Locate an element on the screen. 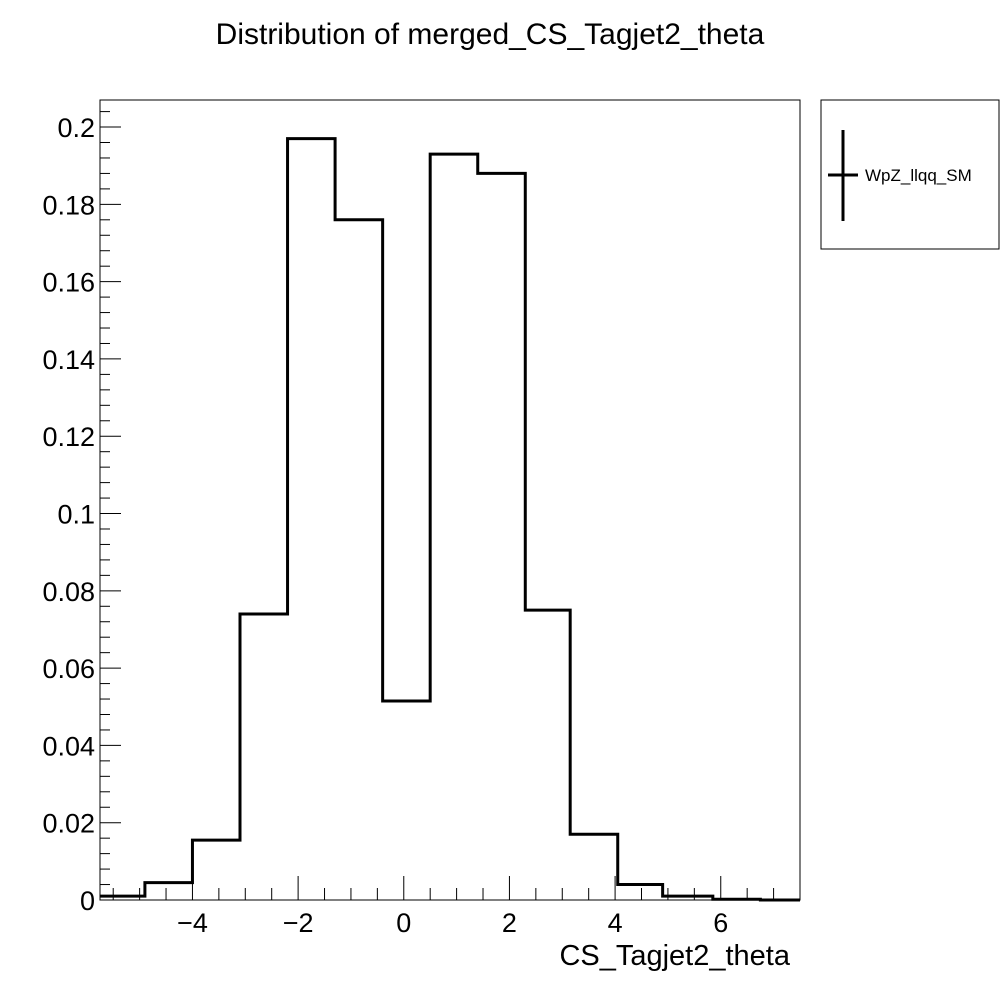  y-axis: 0 0.02 0.04 0.06 0.08 0.1 0.12 0.14 0.16 0.18 0.2 is located at coordinates (81, 514).